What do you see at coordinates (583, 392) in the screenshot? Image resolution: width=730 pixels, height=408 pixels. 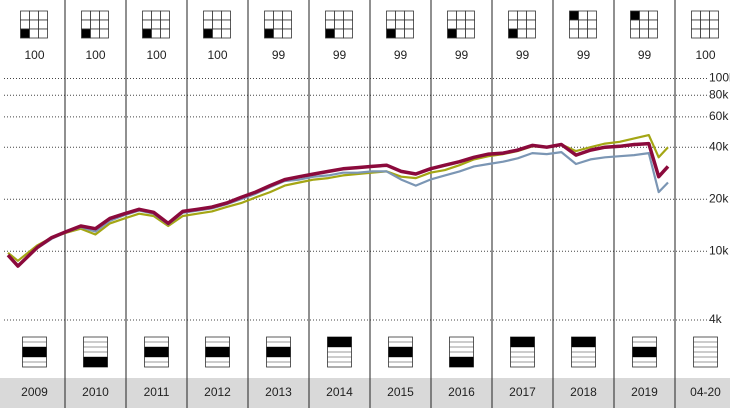 I see `year-label: 2018` at bounding box center [583, 392].